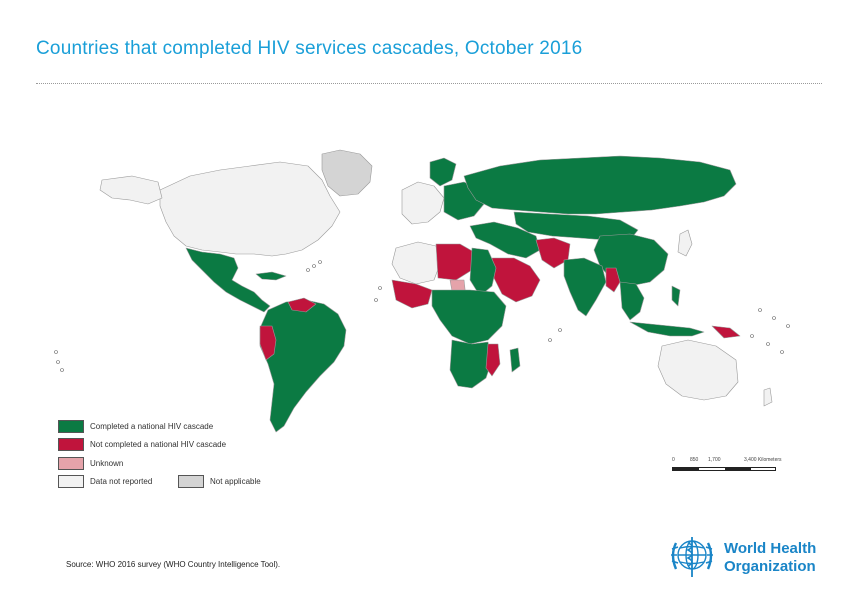  I want to click on region-central-africa, so click(469, 317).